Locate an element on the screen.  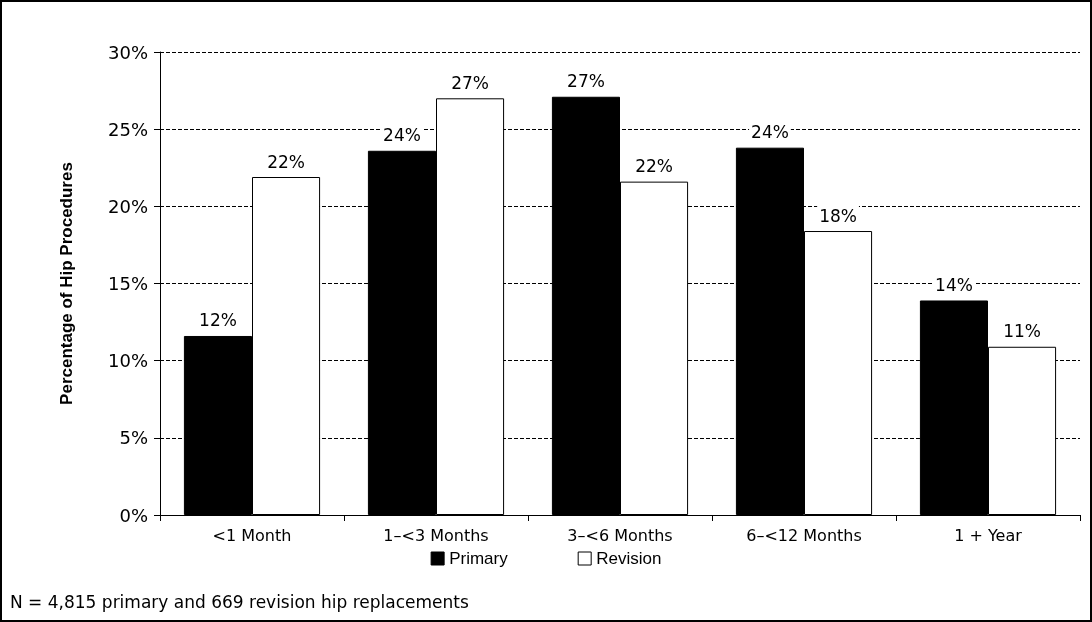
data-label: 12% is located at coordinates (218, 320).